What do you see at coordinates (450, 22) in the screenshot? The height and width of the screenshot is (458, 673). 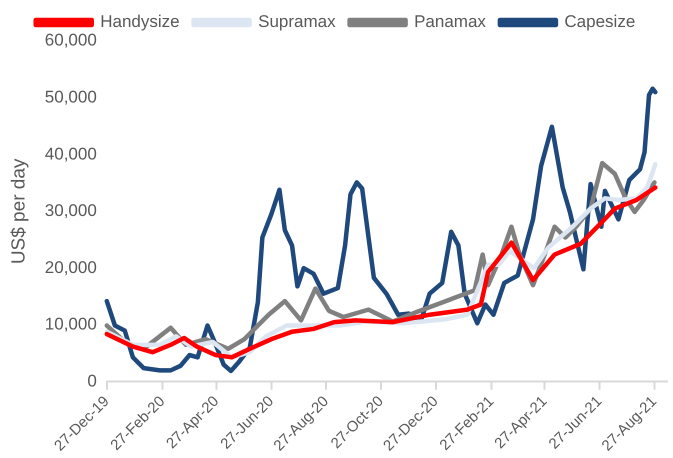 I see `legend-label: Panamax` at bounding box center [450, 22].